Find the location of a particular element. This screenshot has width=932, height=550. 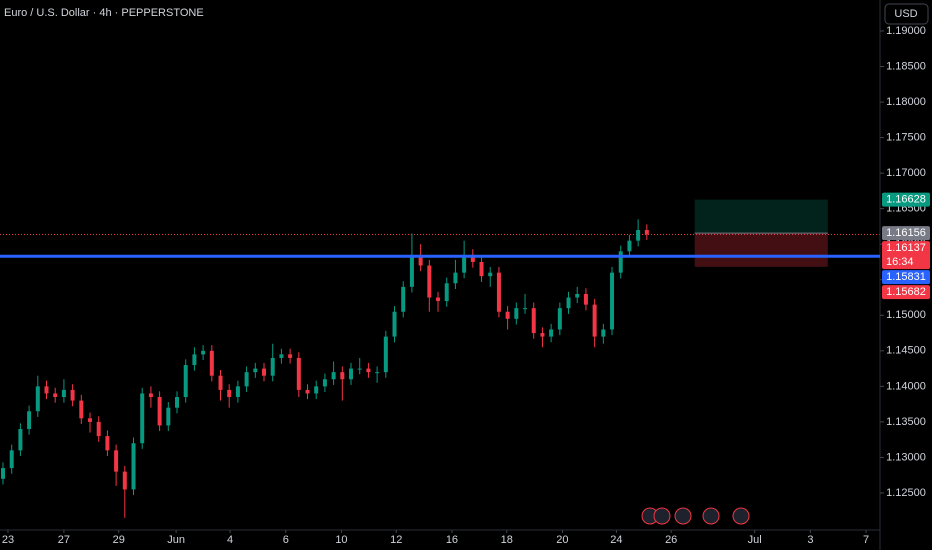

x-tick-label: 16 is located at coordinates (452, 540).